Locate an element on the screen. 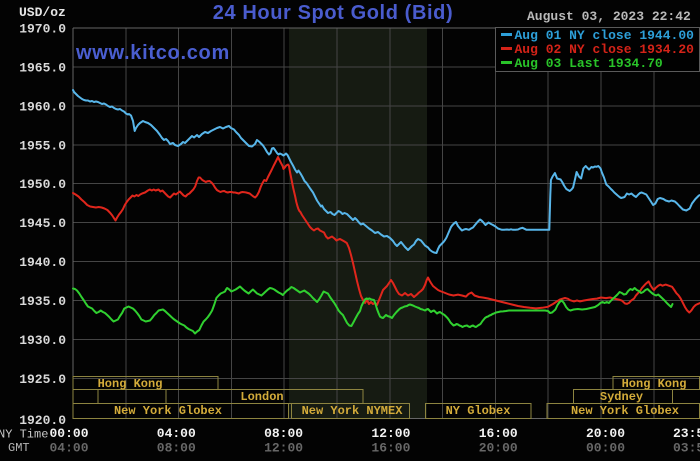  svg-text: 1940.0 is located at coordinates (42, 262).